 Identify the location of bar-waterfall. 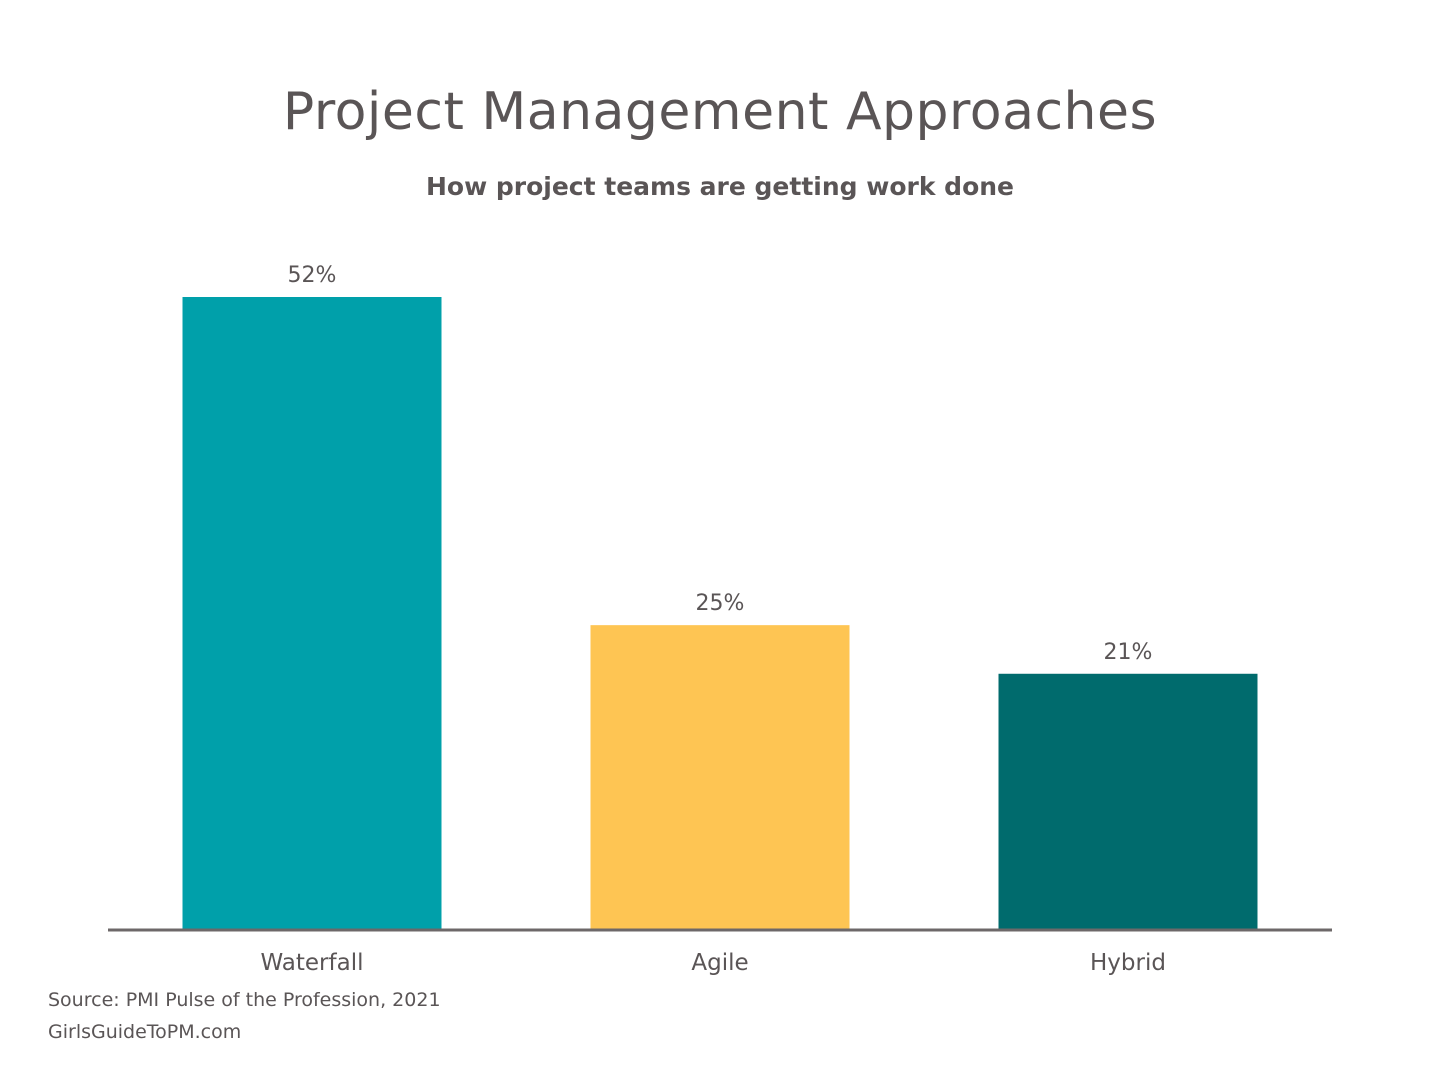
(312, 613).